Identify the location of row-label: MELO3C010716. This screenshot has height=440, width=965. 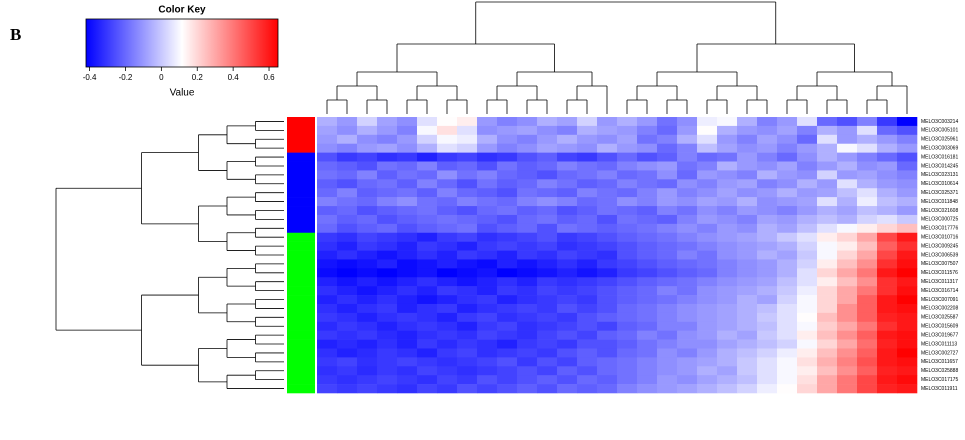
(939, 238).